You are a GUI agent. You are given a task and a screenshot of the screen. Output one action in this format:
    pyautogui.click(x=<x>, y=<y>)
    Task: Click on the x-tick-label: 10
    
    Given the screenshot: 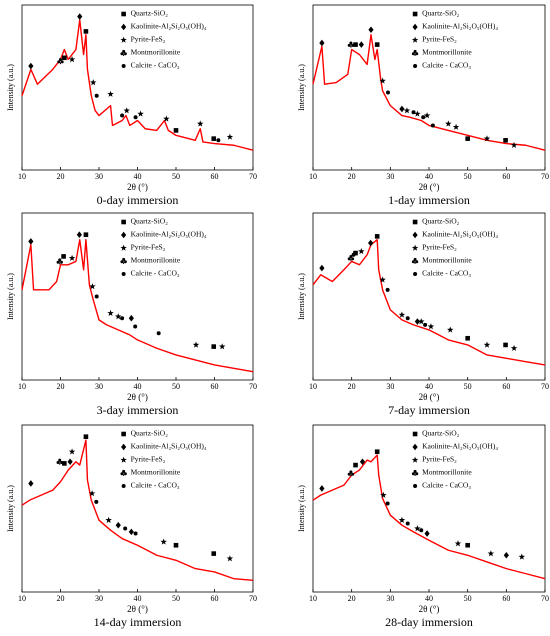 What is the action you would take?
    pyautogui.click(x=313, y=176)
    